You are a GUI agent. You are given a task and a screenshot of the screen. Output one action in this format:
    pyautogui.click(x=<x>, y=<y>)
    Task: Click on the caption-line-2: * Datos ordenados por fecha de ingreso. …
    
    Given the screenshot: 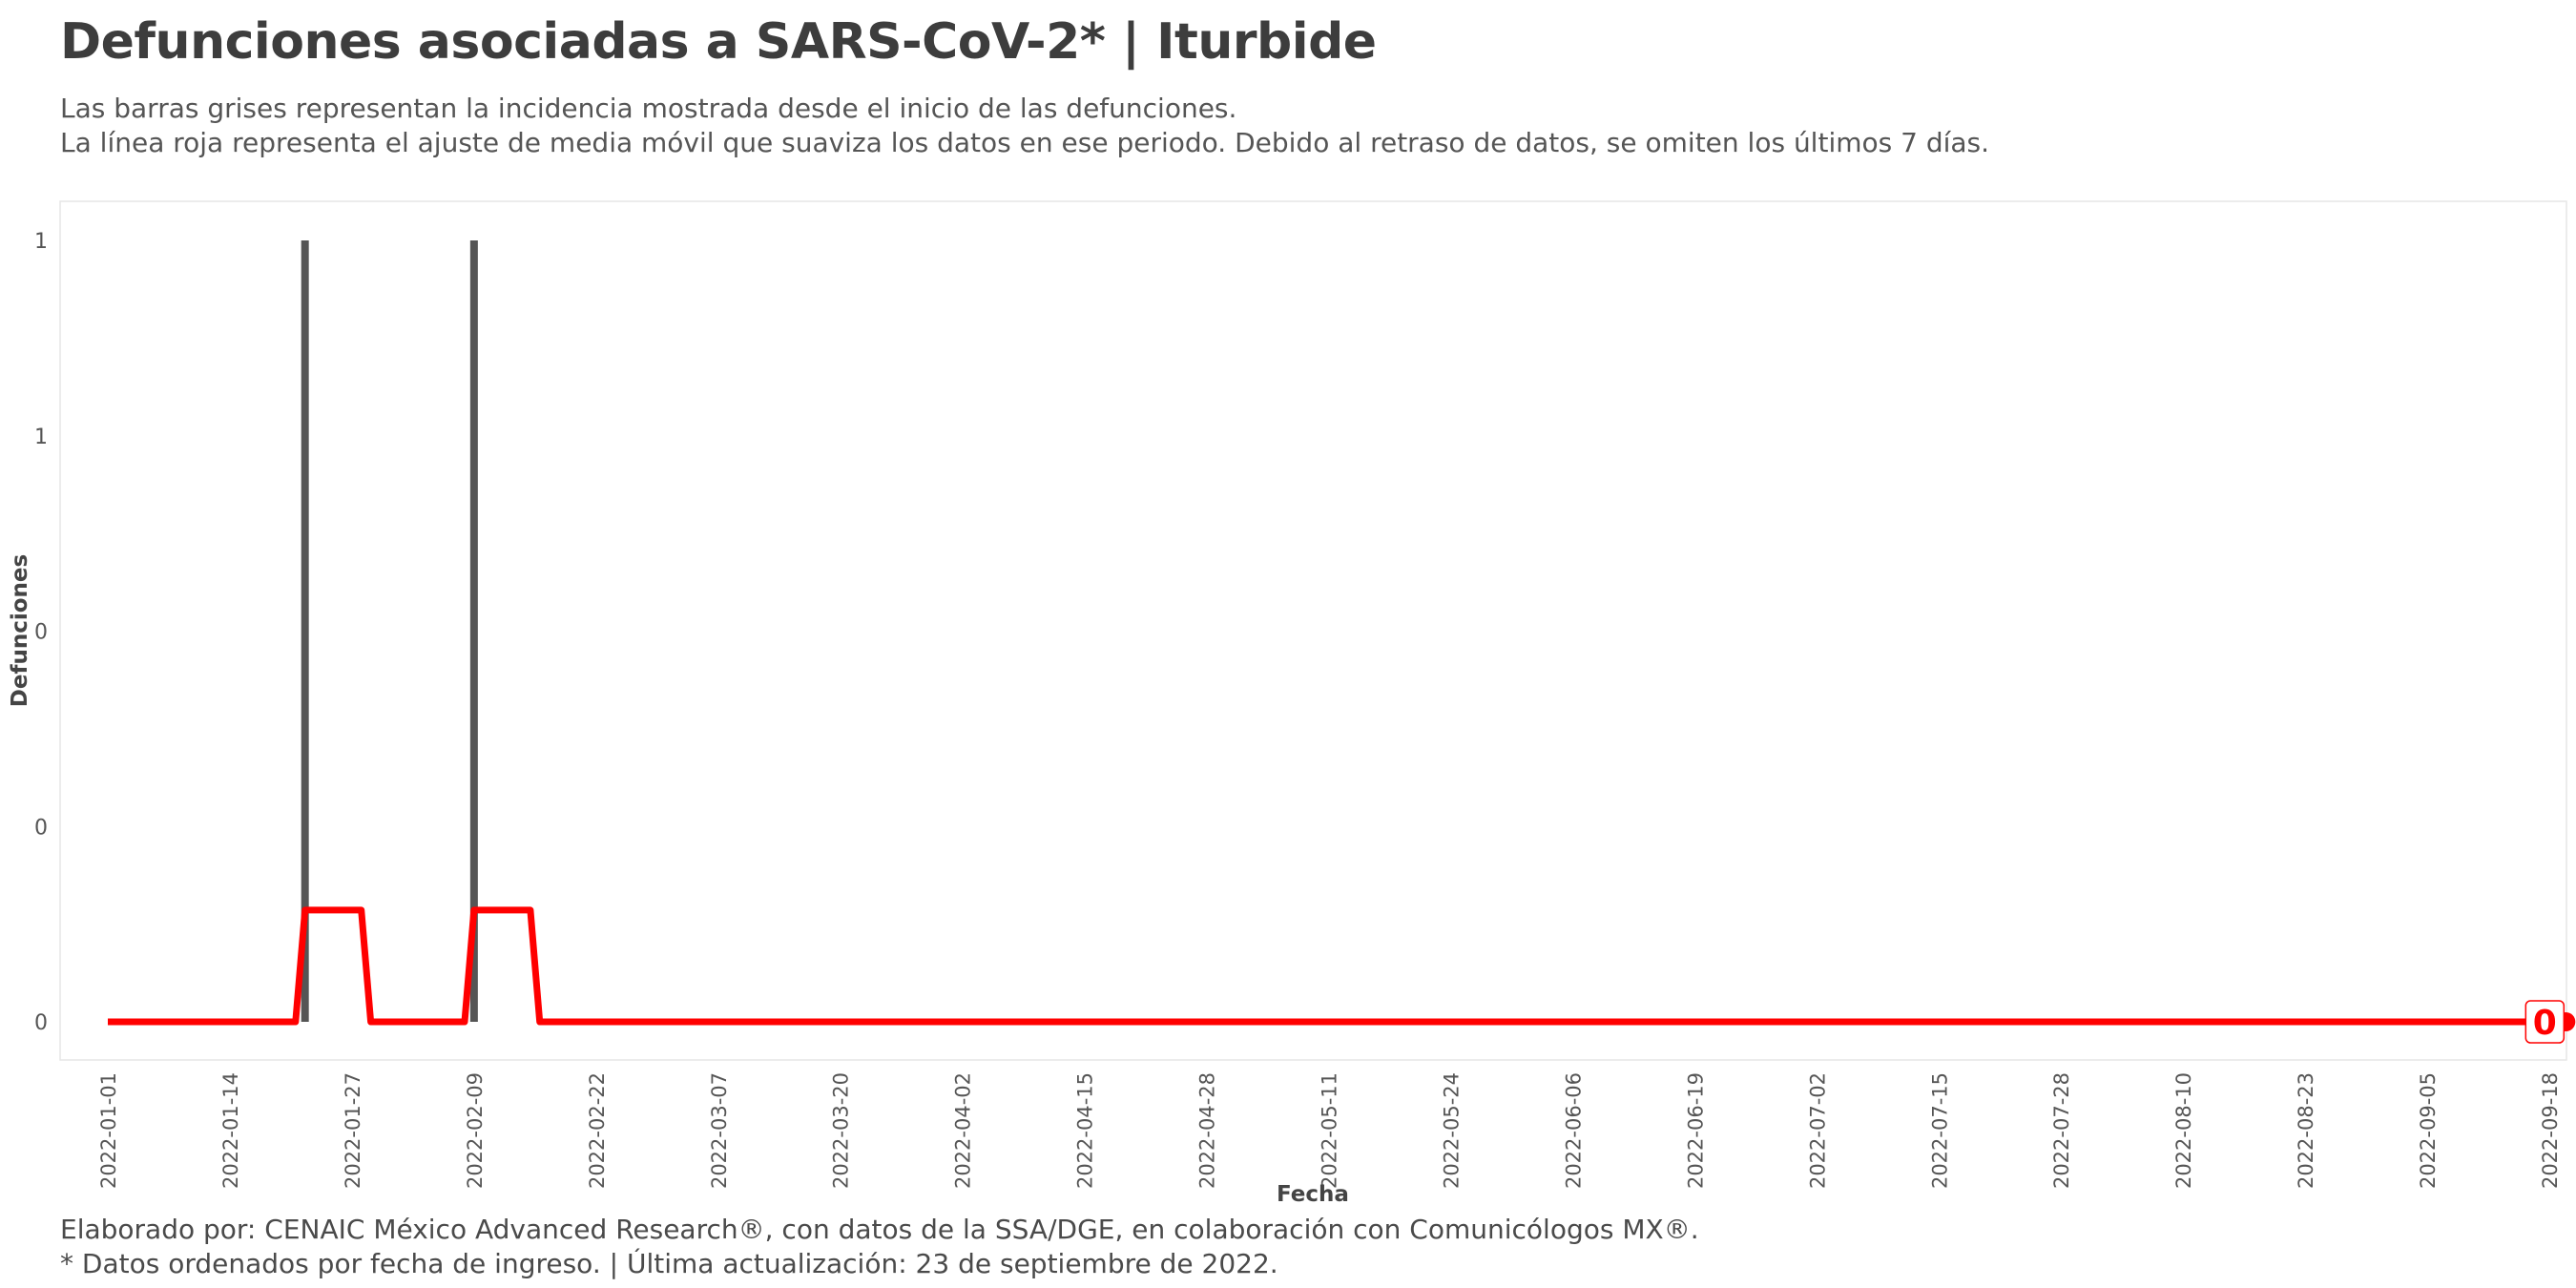 What is the action you would take?
    pyautogui.click(x=669, y=1263)
    